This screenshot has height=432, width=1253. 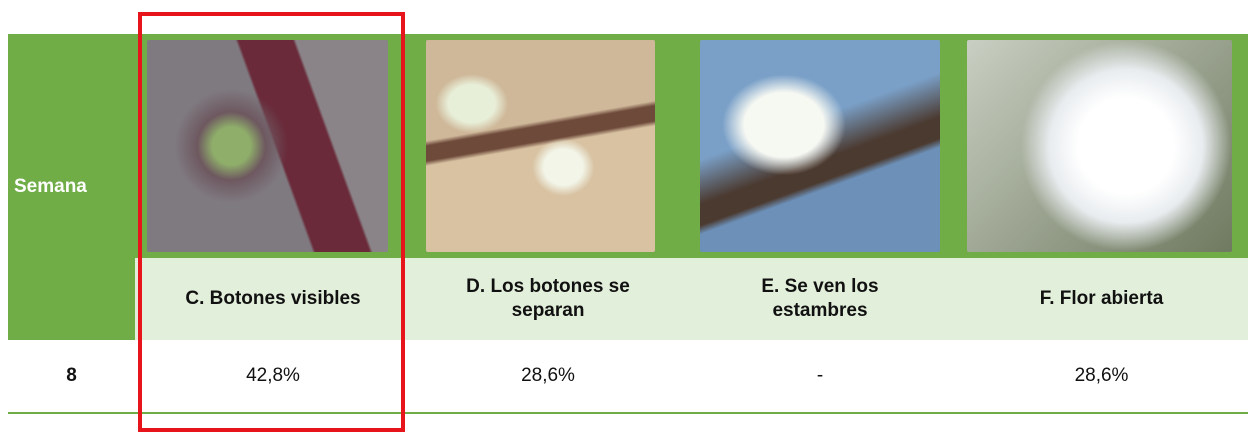 What do you see at coordinates (71, 187) in the screenshot?
I see `week-header: Semana` at bounding box center [71, 187].